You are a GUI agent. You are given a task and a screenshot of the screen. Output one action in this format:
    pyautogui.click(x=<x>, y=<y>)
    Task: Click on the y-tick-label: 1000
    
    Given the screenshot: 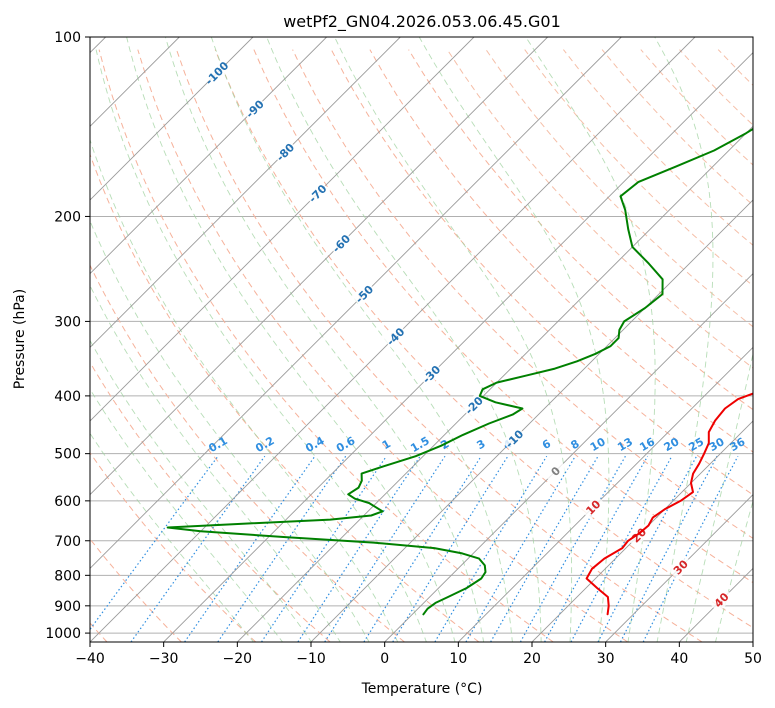 What is the action you would take?
    pyautogui.click(x=63, y=634)
    